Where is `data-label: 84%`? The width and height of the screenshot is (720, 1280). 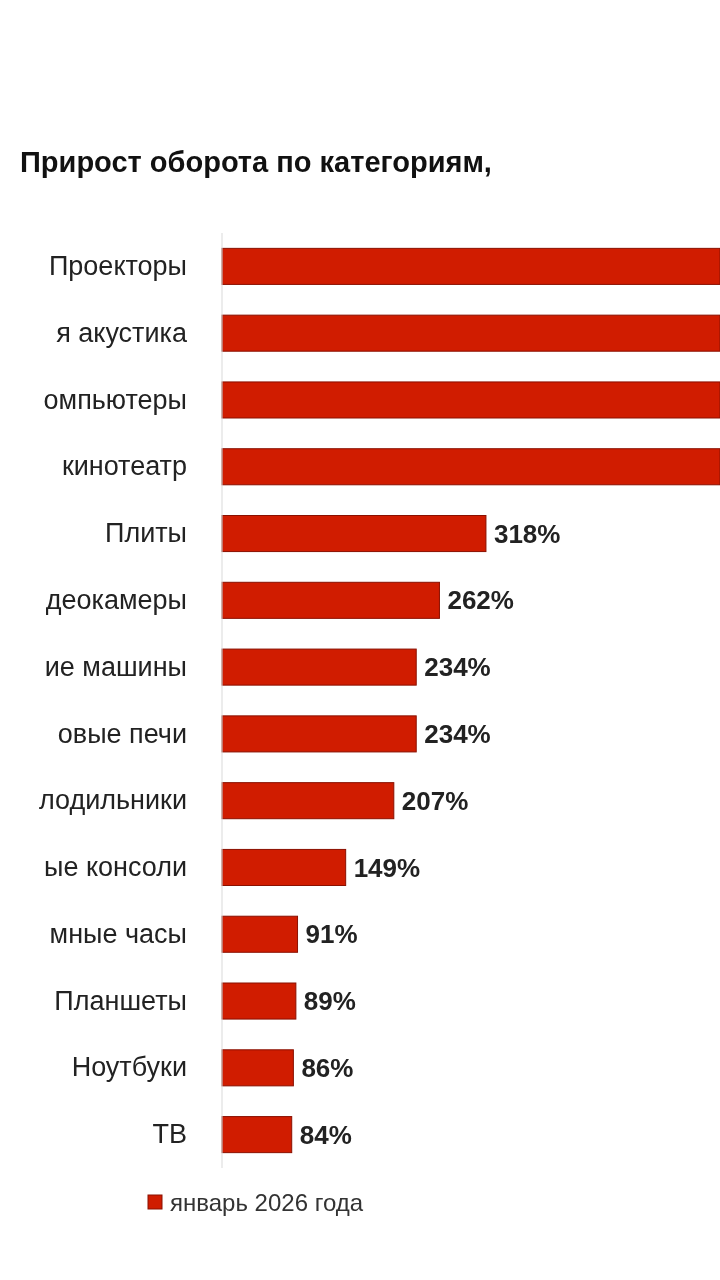
data-label: 84% is located at coordinates (325, 1134).